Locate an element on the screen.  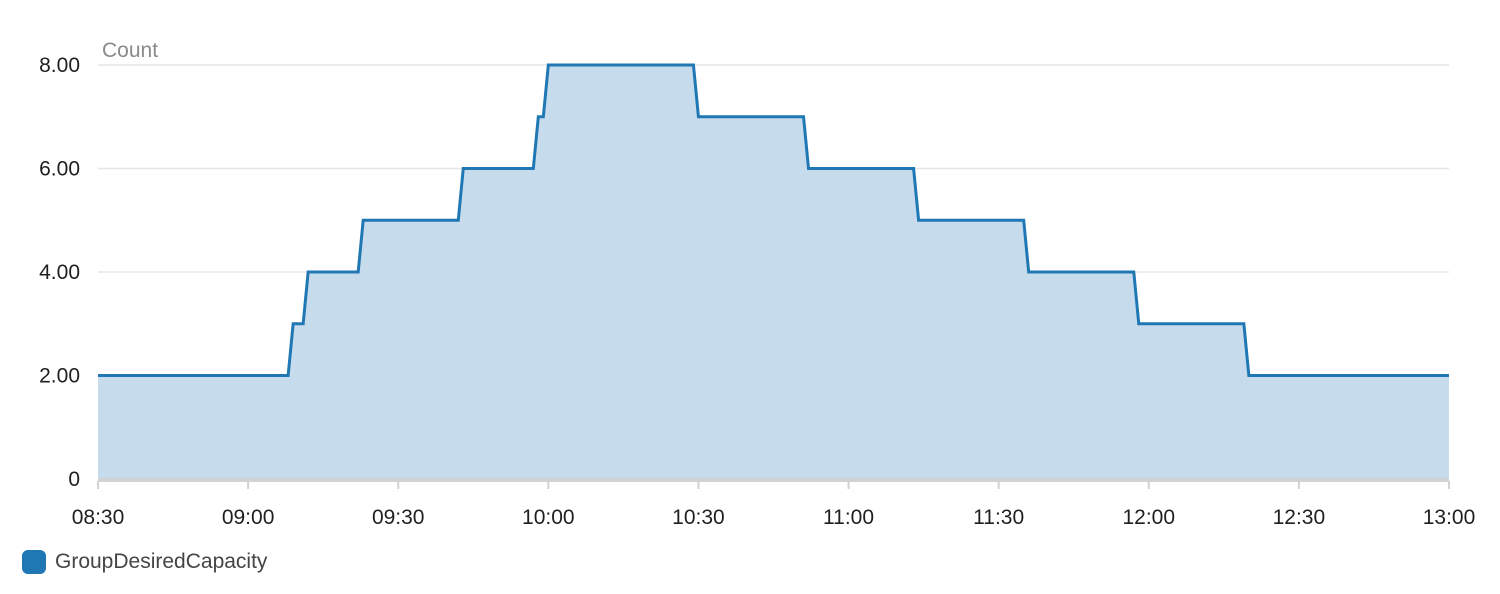
x-tick-label: 11:00 is located at coordinates (848, 517).